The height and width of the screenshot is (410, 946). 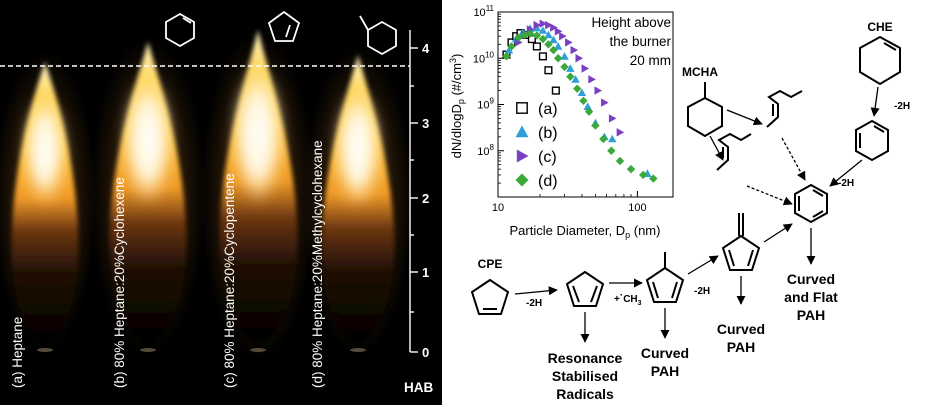 I want to click on chart-annotation-line2: the burner, so click(x=640, y=41).